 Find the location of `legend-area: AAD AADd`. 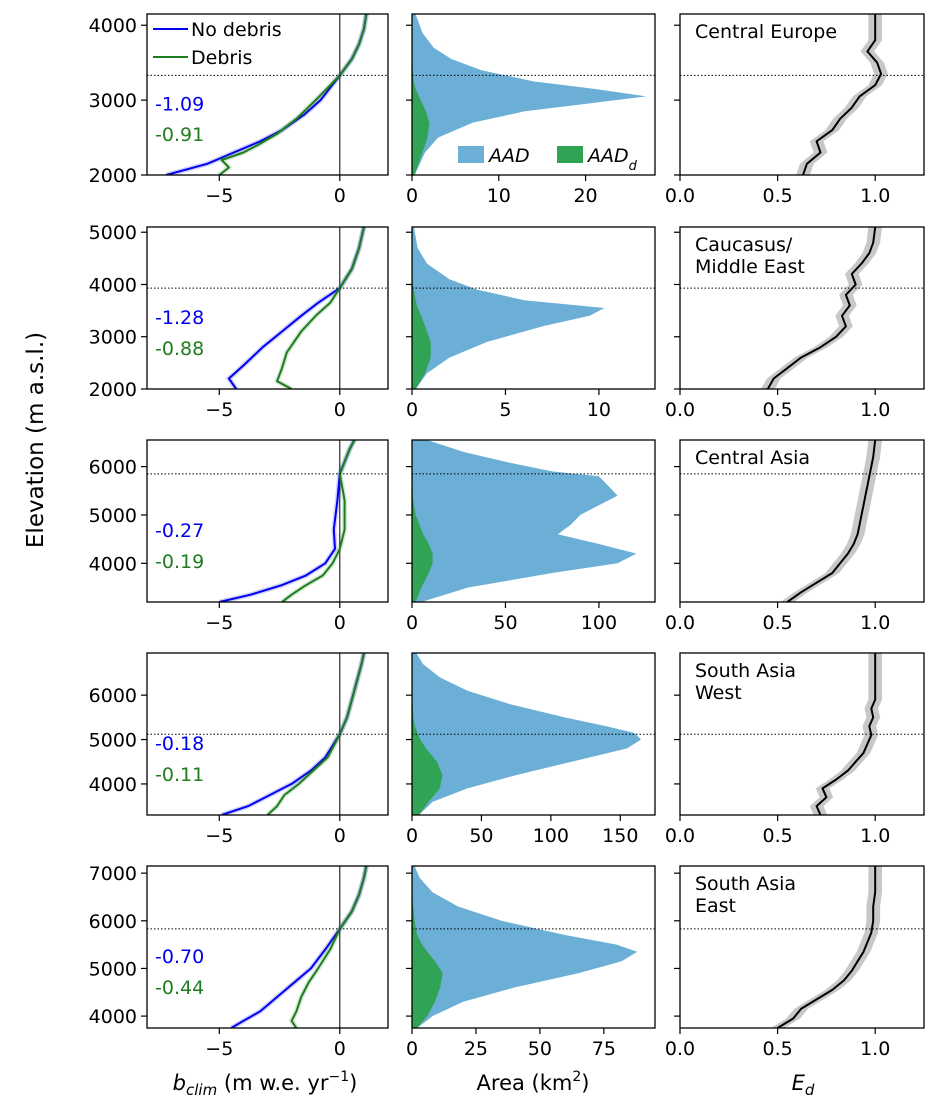

legend-area: AAD AADd is located at coordinates (548, 159).